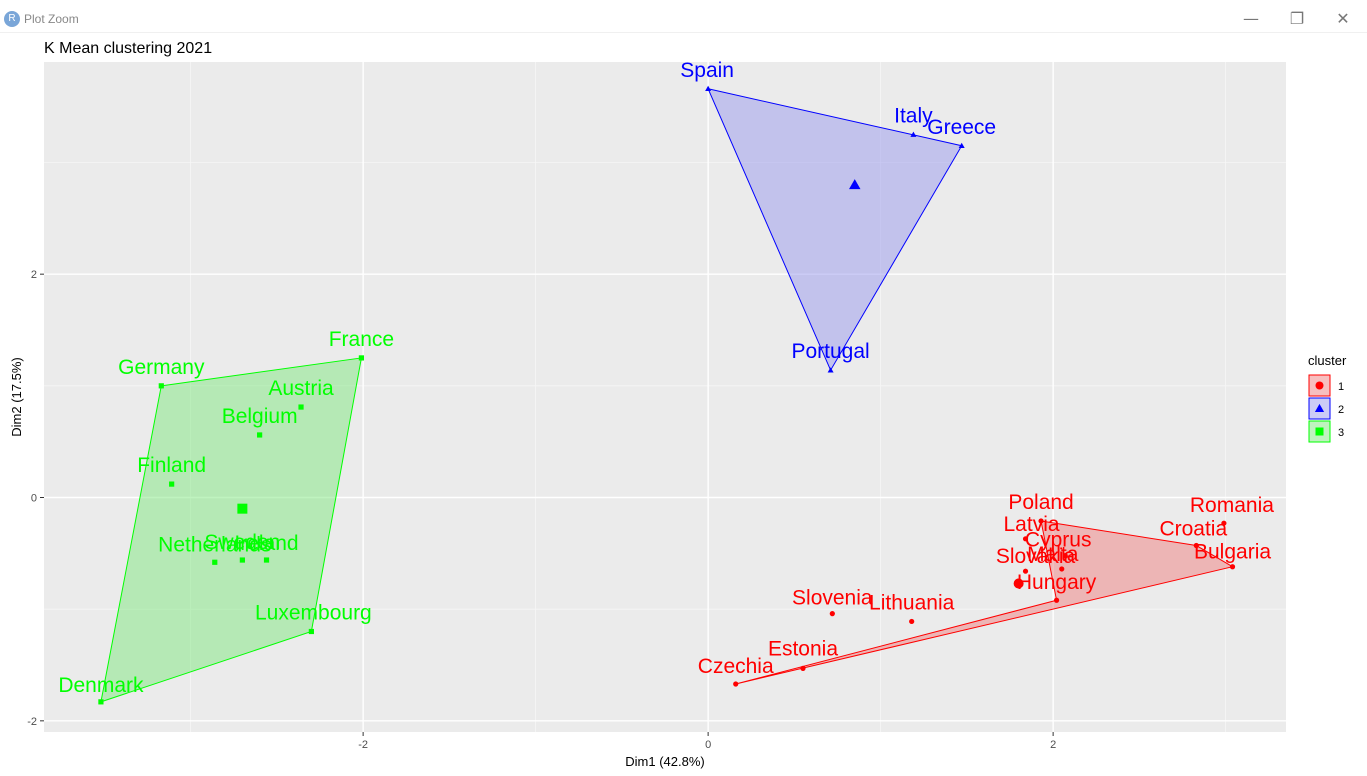 This screenshot has width=1367, height=776. Describe the element at coordinates (736, 684) in the screenshot. I see `point-czechia` at that location.